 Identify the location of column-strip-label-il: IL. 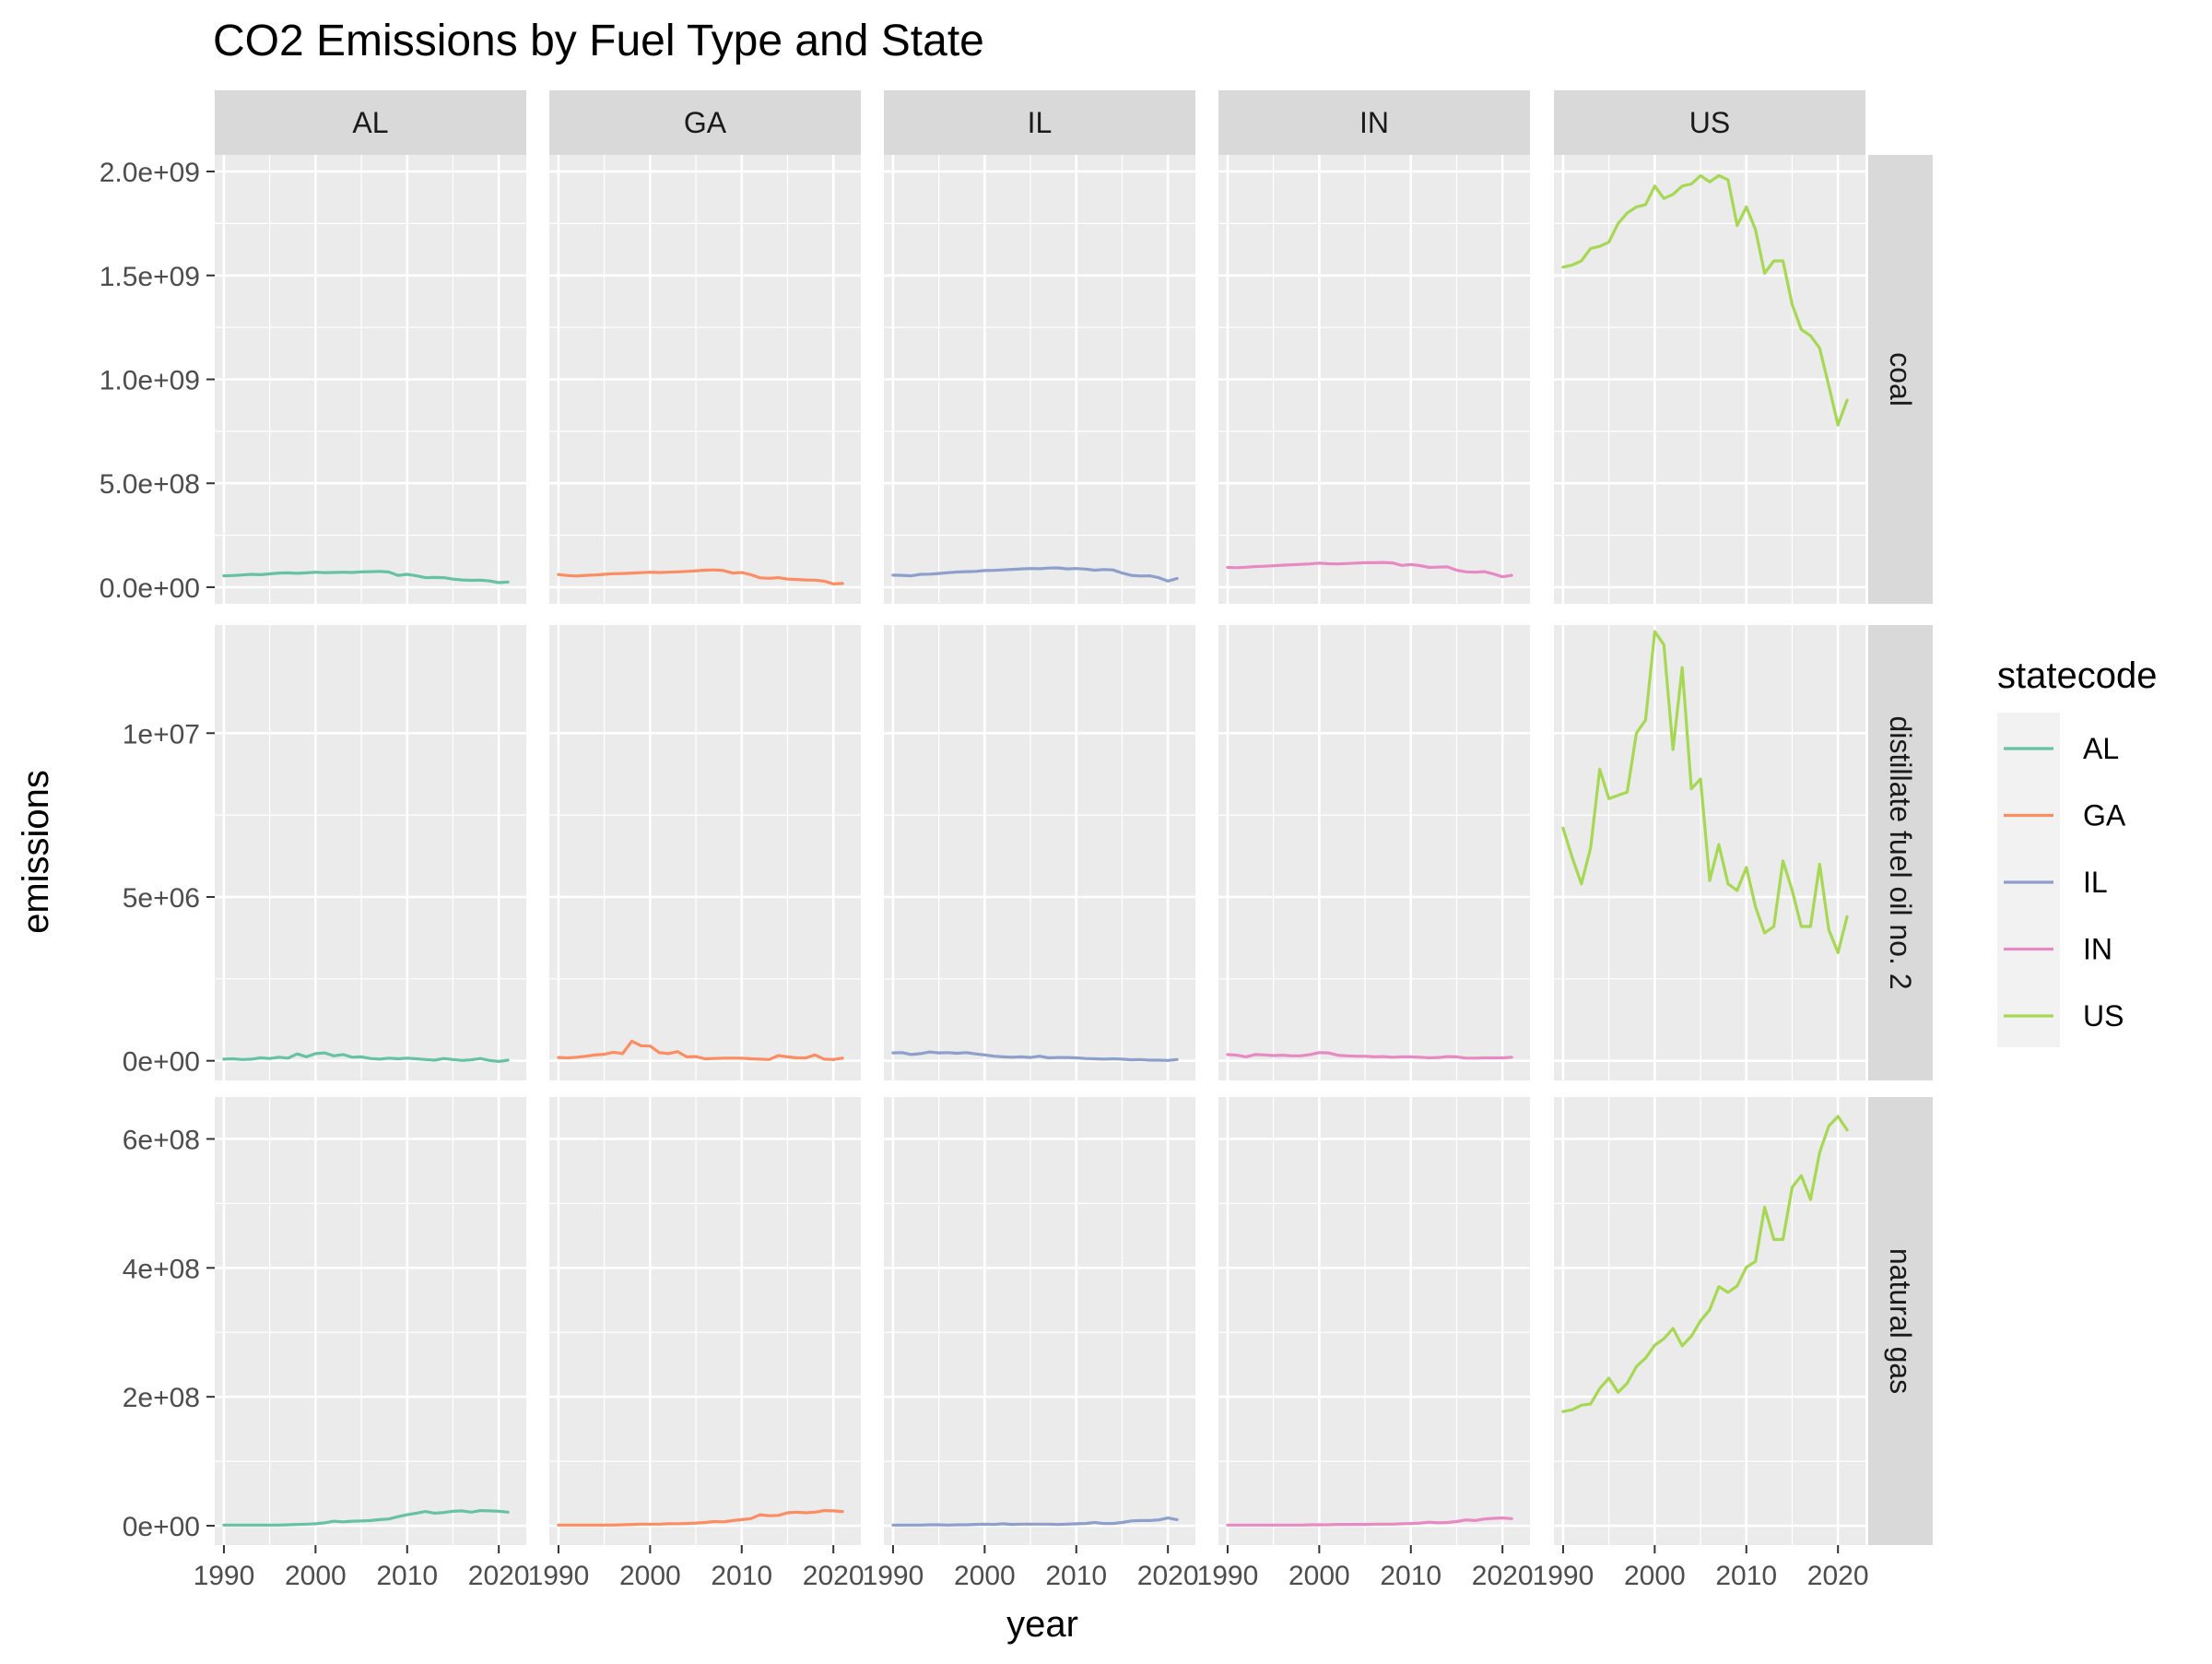
(1040, 122).